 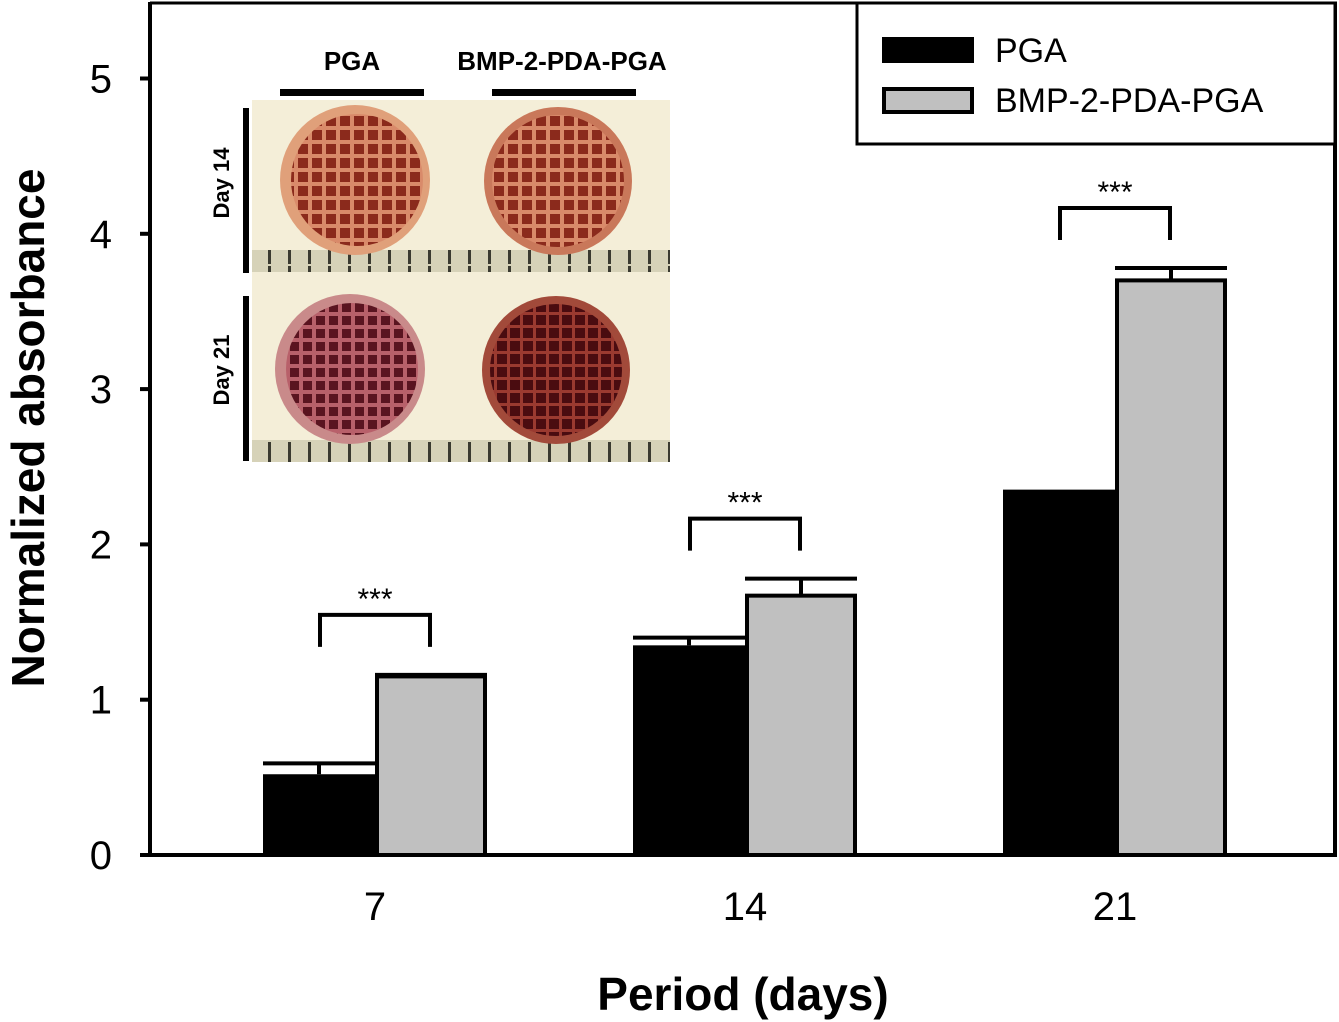 What do you see at coordinates (101, 701) in the screenshot?
I see `y-tick-label: 1` at bounding box center [101, 701].